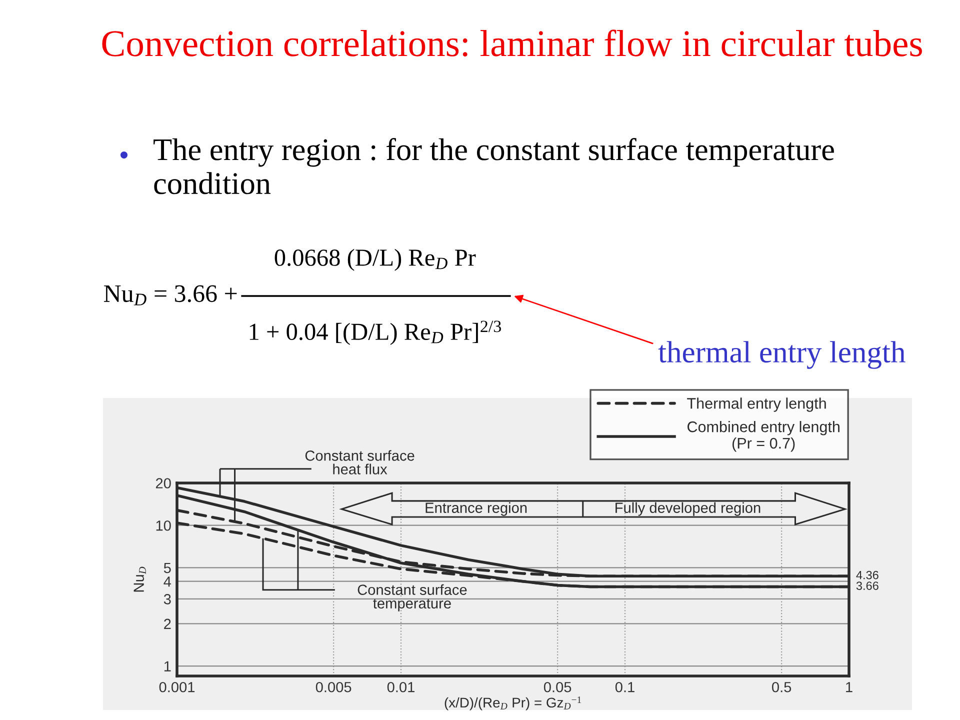 Image resolution: width=960 pixels, height=720 pixels. I want to click on text: 1 + 0.04 [(D/L) Re$_{D}$ Pr]$^{2/3}$, so click(375, 332).